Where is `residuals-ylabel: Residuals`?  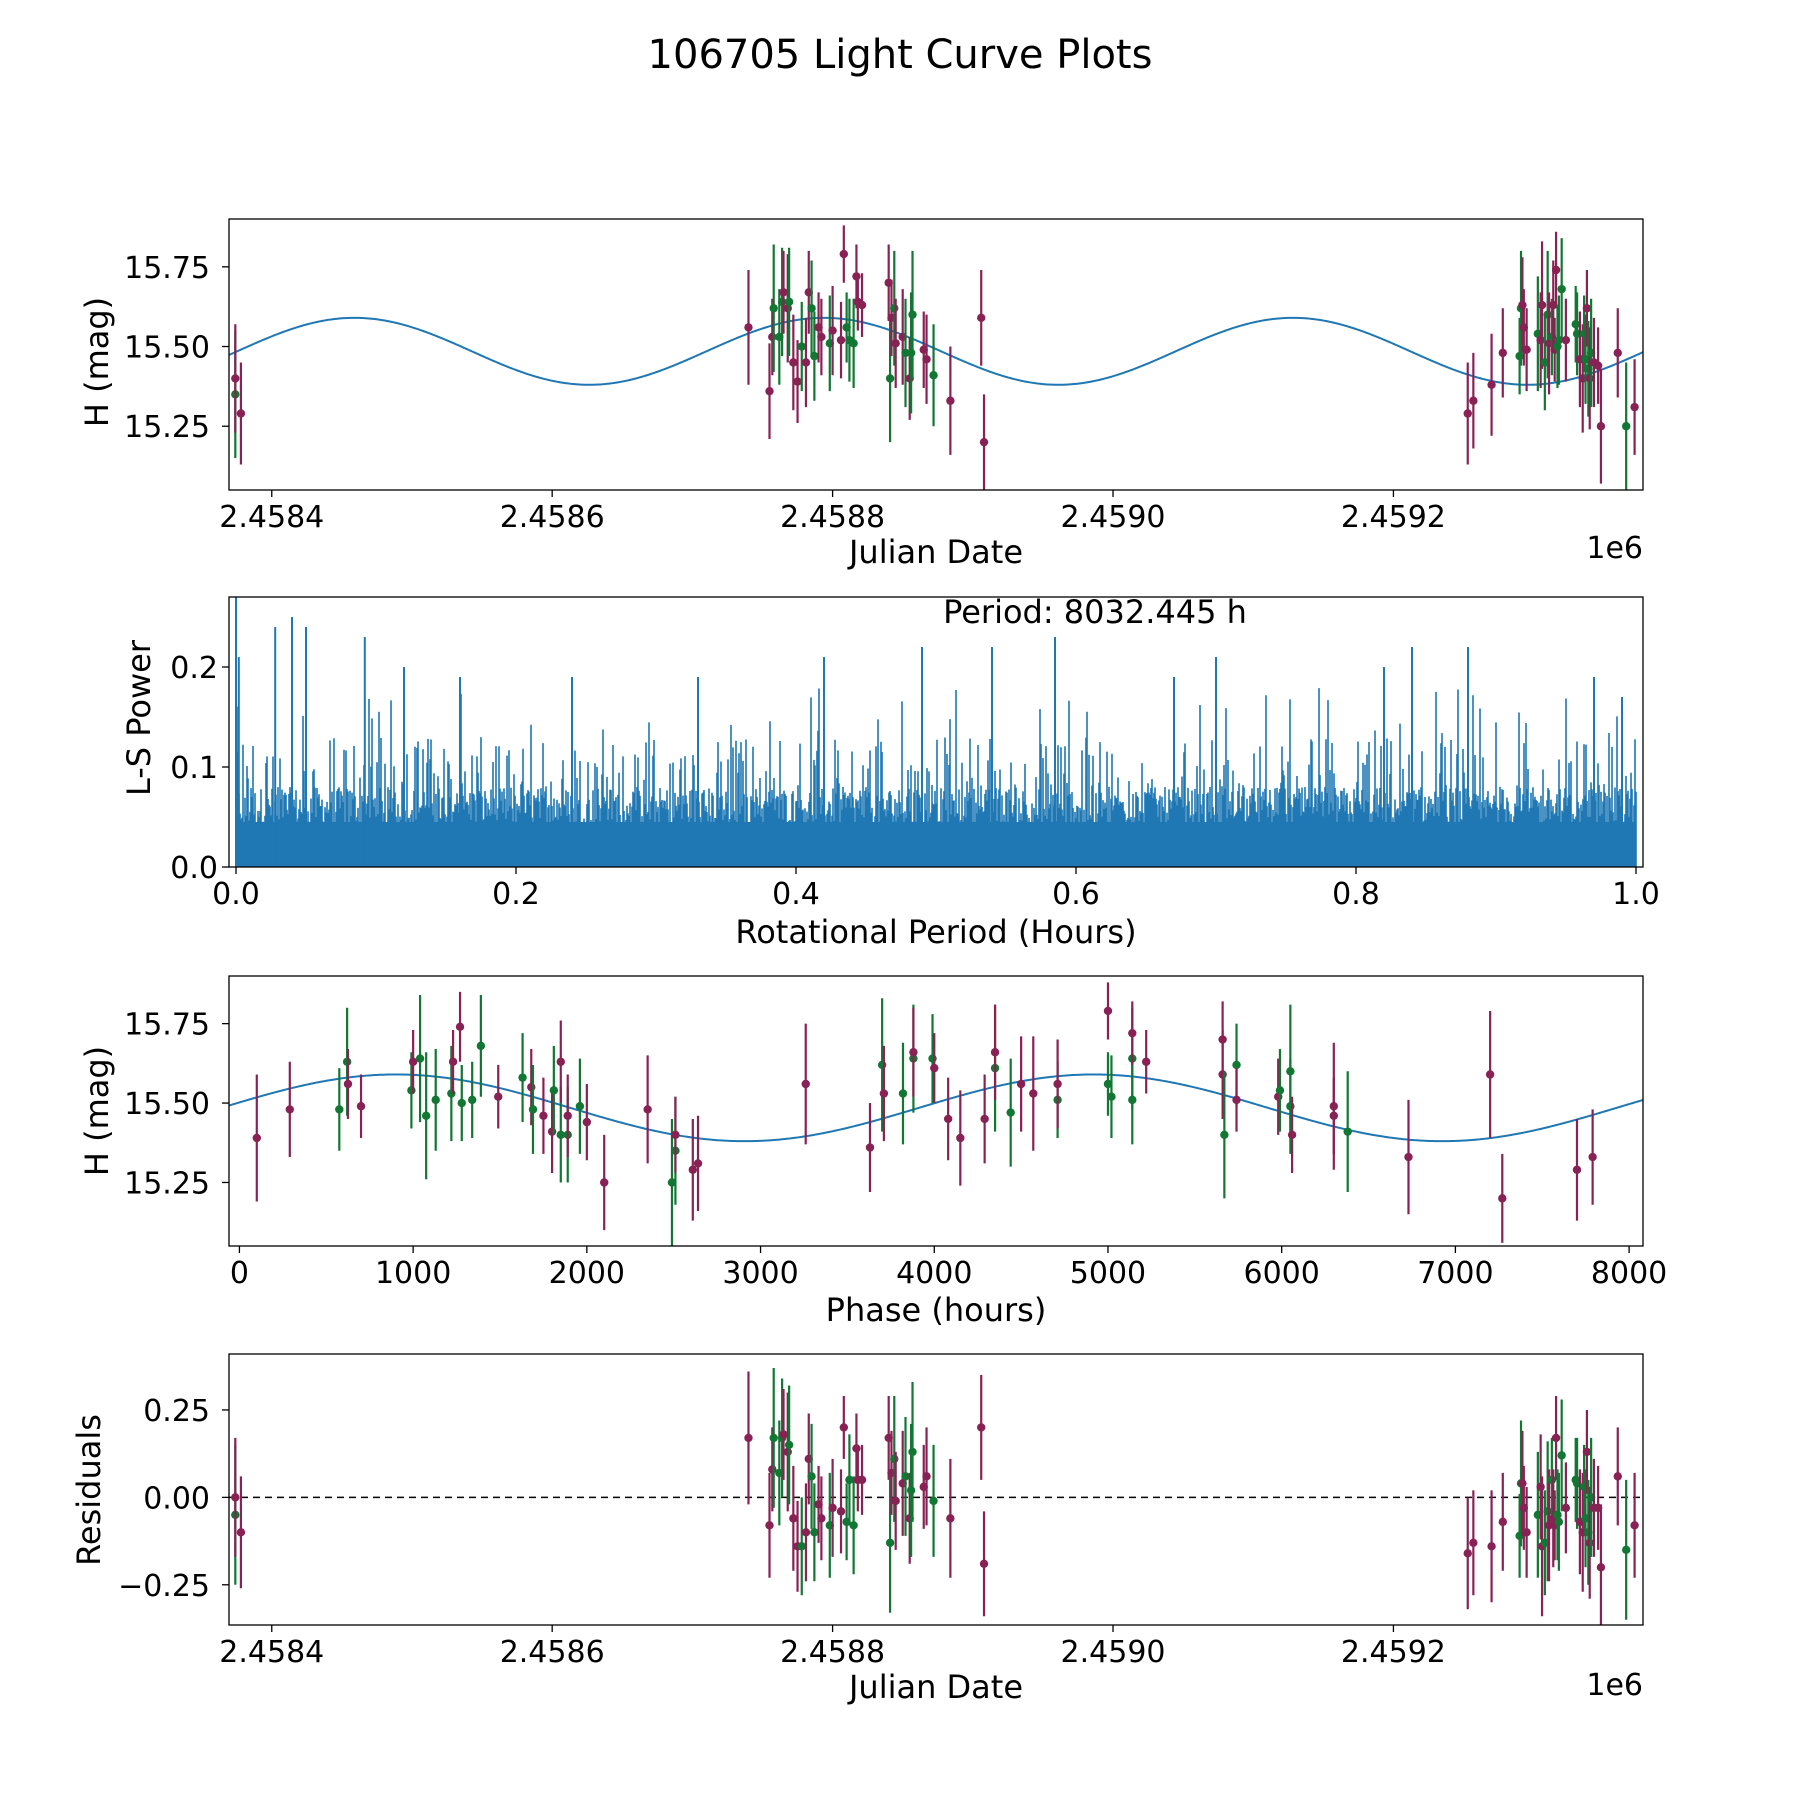
residuals-ylabel: Residuals is located at coordinates (89, 1490).